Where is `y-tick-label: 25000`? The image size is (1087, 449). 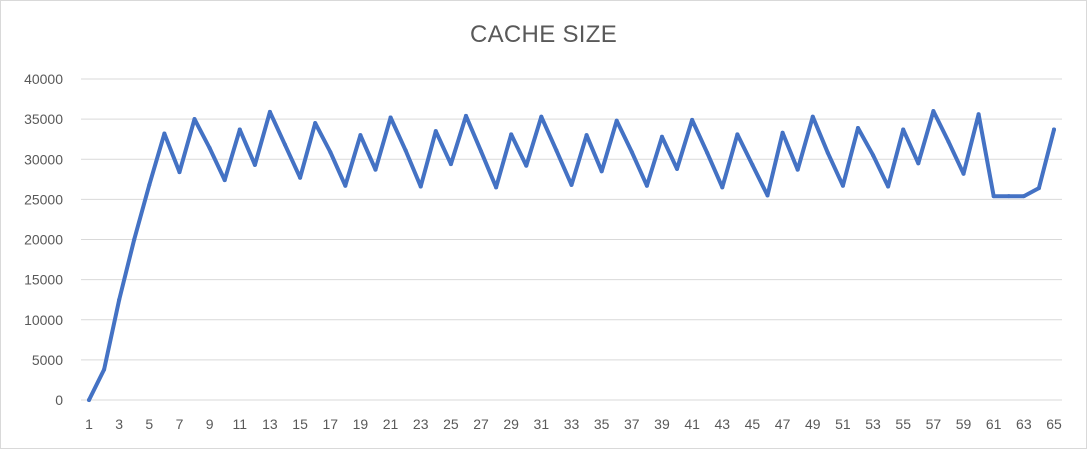 y-tick-label: 25000 is located at coordinates (43, 199).